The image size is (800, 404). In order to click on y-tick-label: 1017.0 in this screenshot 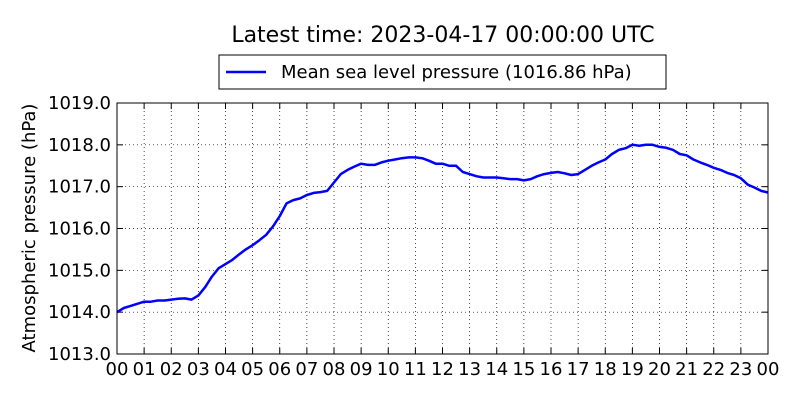, I will do `click(79, 187)`.